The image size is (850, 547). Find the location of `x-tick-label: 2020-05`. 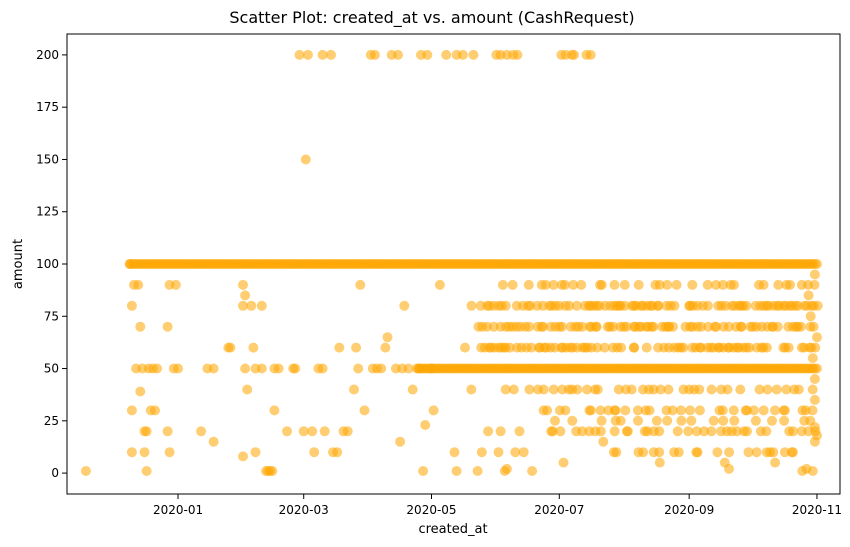

x-tick-label: 2020-05 is located at coordinates (431, 510).